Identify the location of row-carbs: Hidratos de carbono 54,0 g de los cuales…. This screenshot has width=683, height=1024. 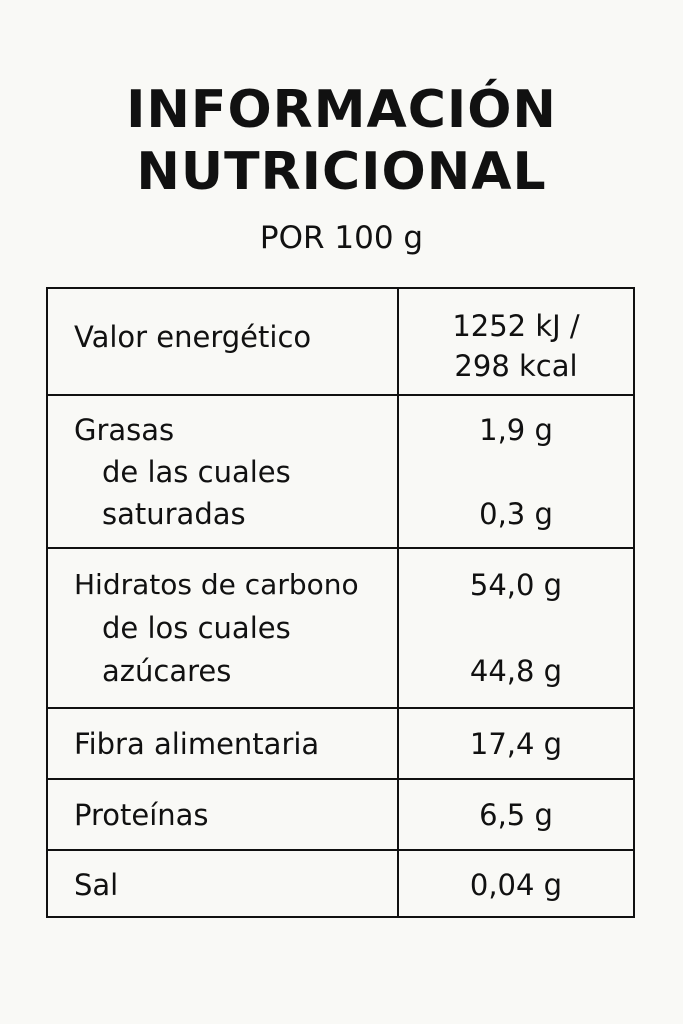
(340, 627).